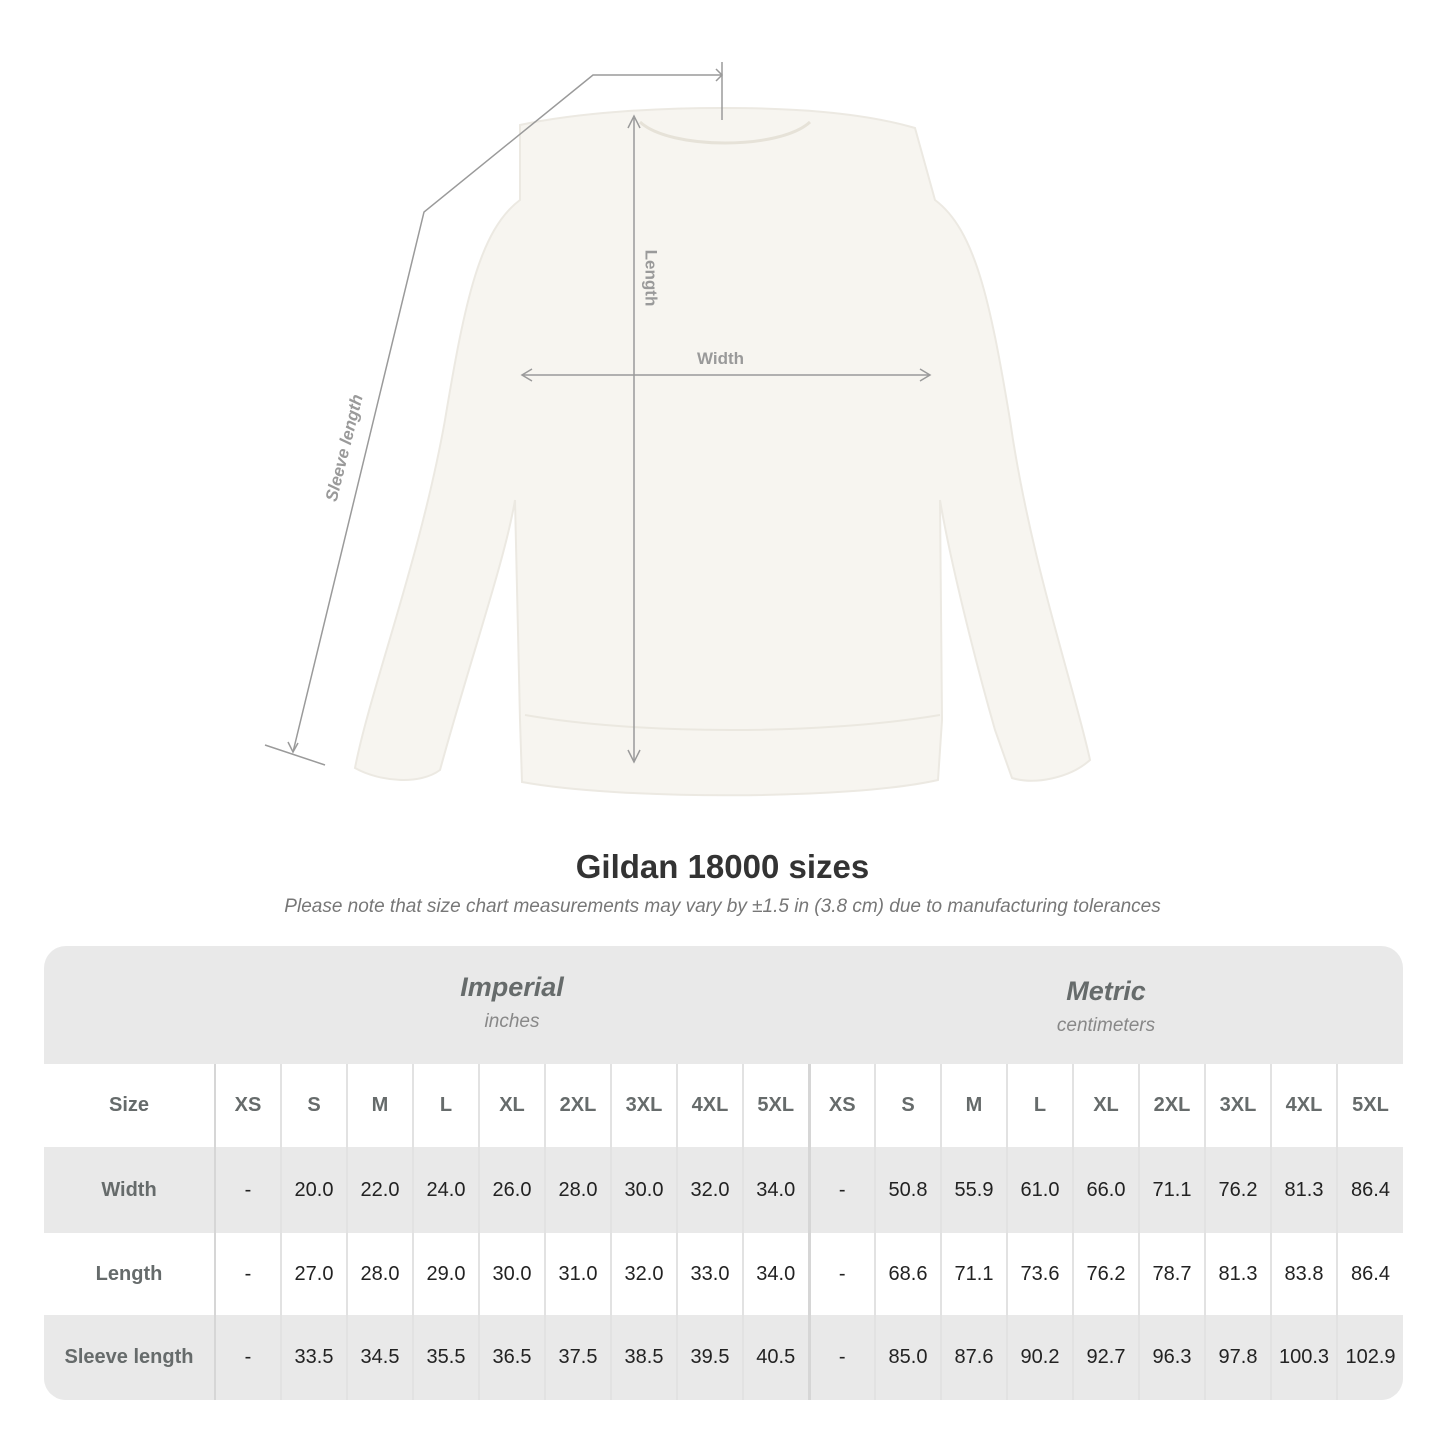 This screenshot has width=1445, height=1445. What do you see at coordinates (709, 1357) in the screenshot?
I see `imperial-value-cell: 39.5` at bounding box center [709, 1357].